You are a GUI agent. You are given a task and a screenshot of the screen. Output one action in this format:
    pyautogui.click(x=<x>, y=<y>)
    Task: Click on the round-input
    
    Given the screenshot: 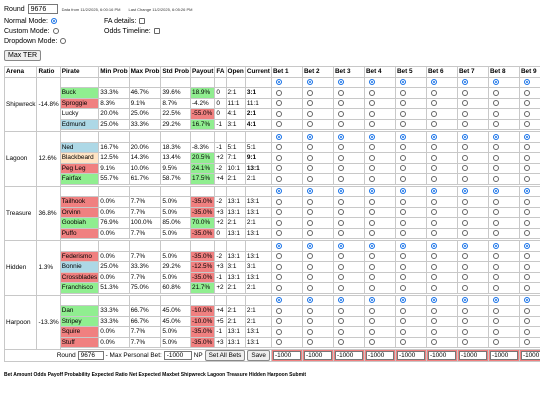 What is the action you would take?
    pyautogui.click(x=42, y=9)
    